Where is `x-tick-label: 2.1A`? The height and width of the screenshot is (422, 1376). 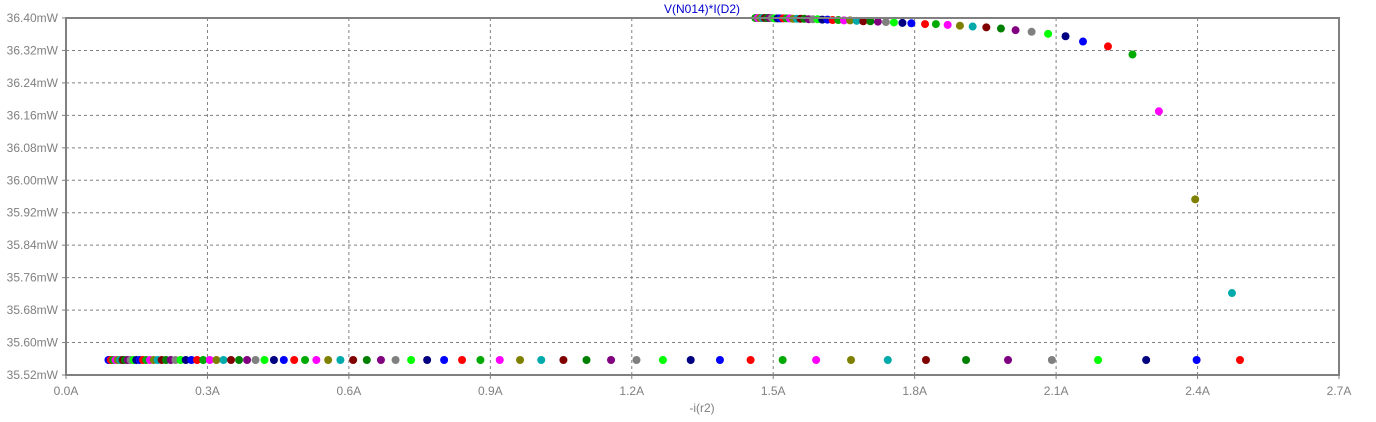
x-tick-label: 2.1A is located at coordinates (1056, 391).